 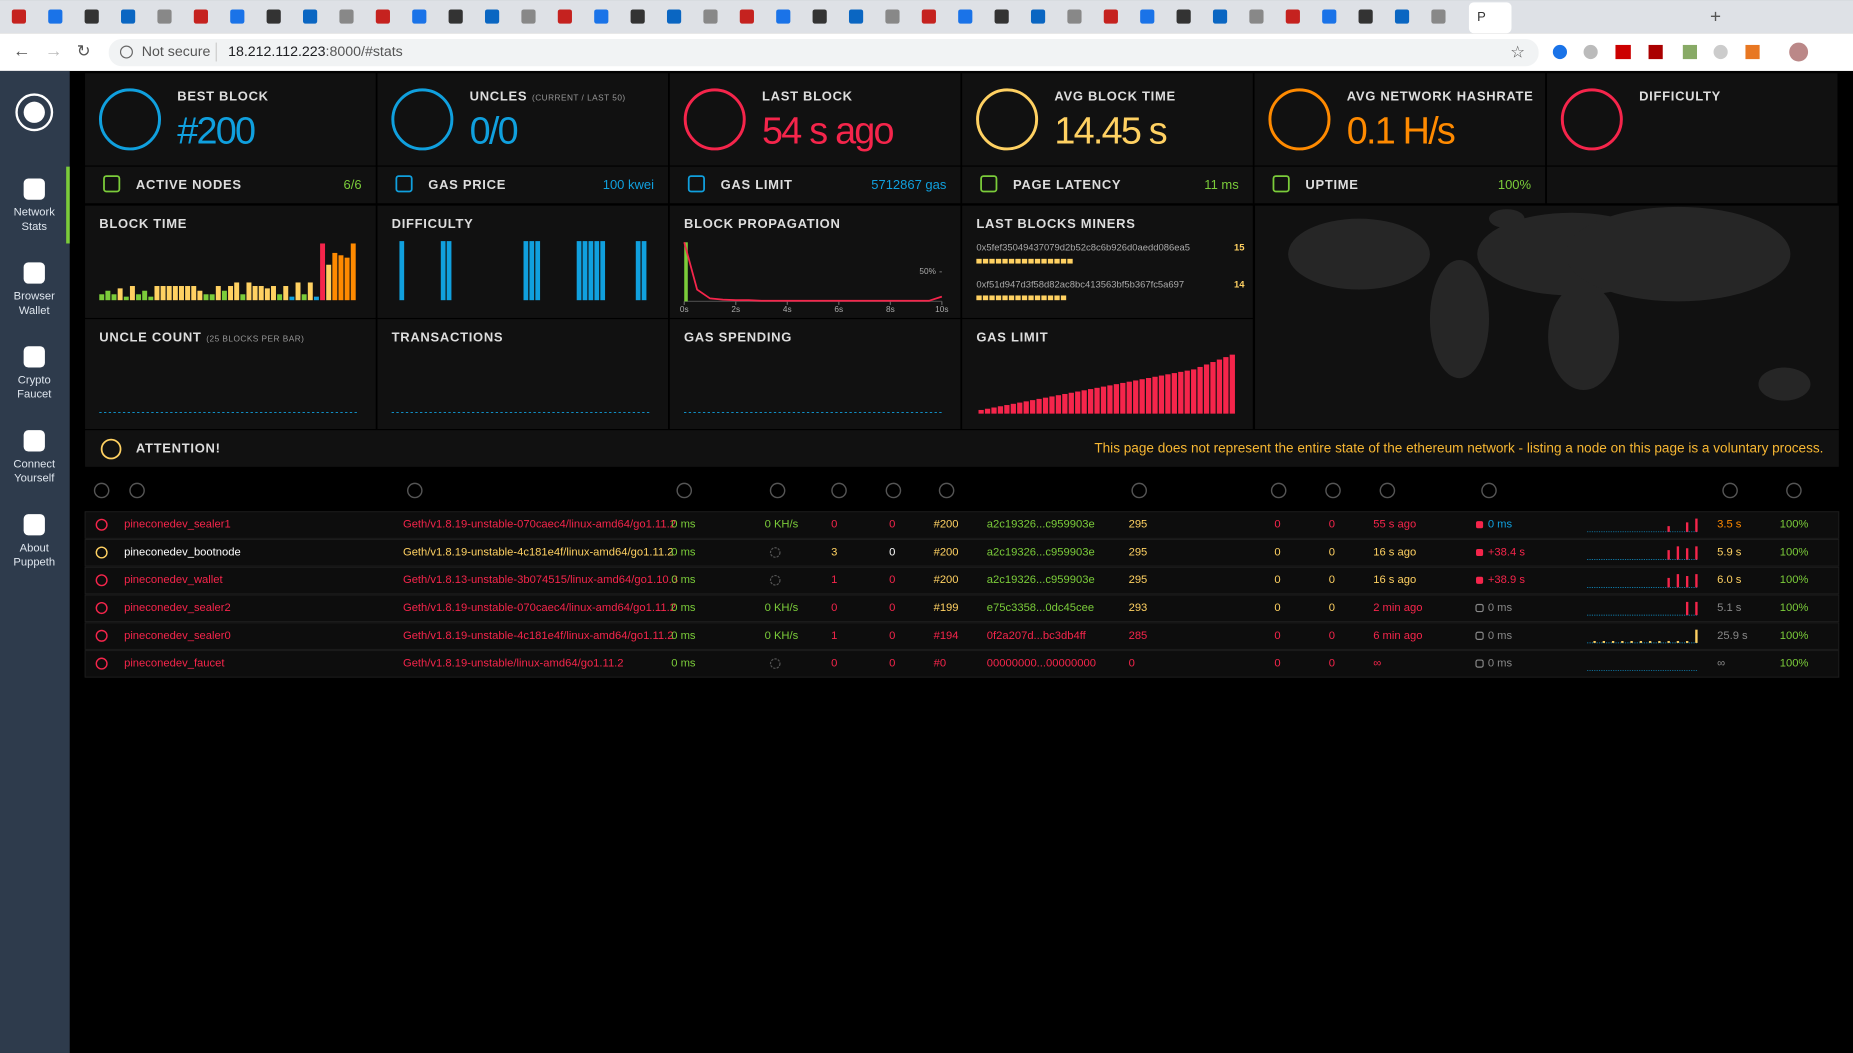 I want to click on info-icon, so click(x=126, y=52).